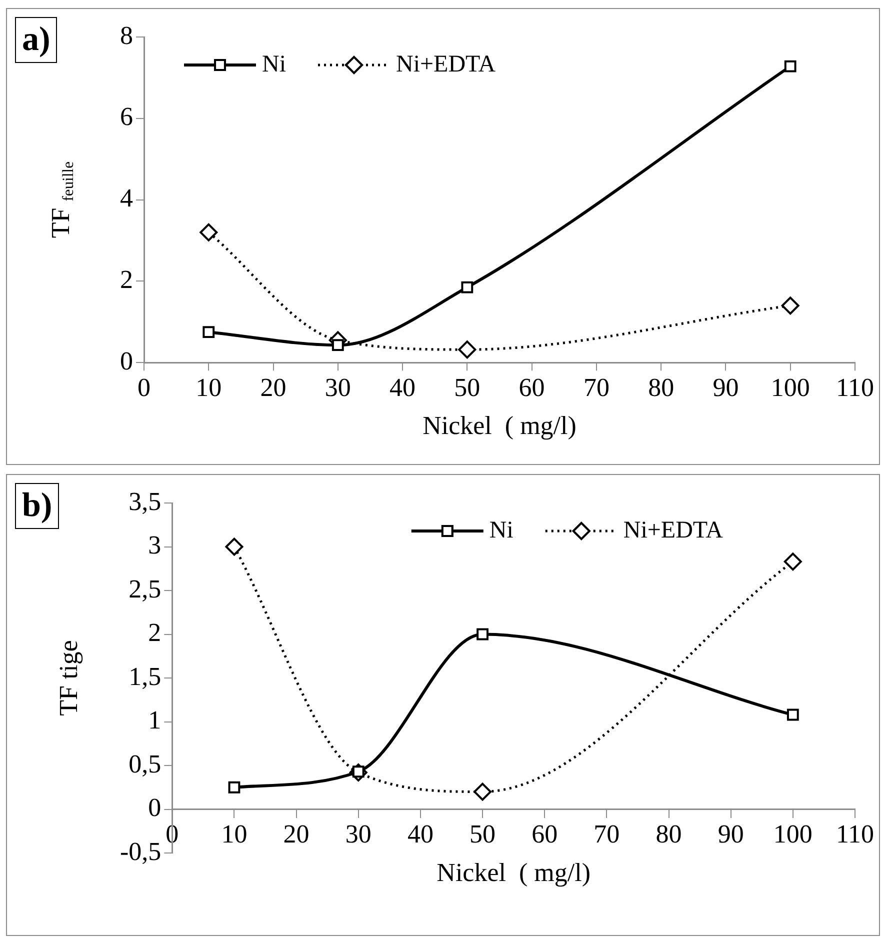 The height and width of the screenshot is (948, 888). What do you see at coordinates (61, 199) in the screenshot?
I see `y-axis-title: TF feuille` at bounding box center [61, 199].